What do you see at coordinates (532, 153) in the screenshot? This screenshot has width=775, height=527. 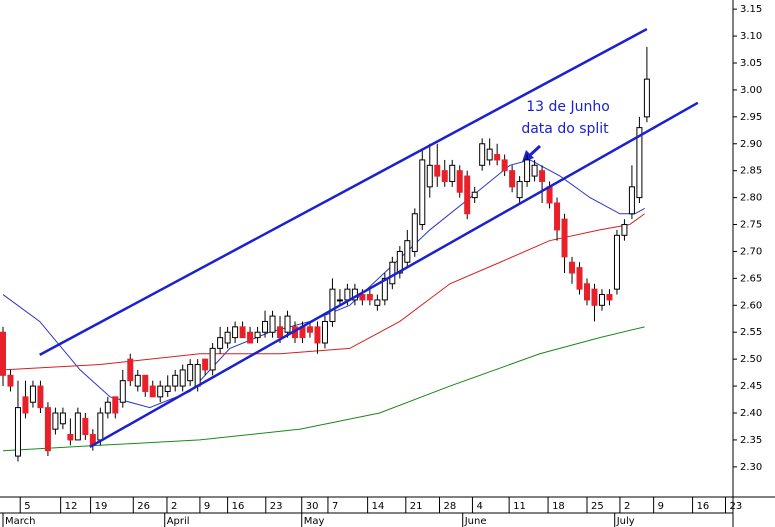 I see `arrow` at bounding box center [532, 153].